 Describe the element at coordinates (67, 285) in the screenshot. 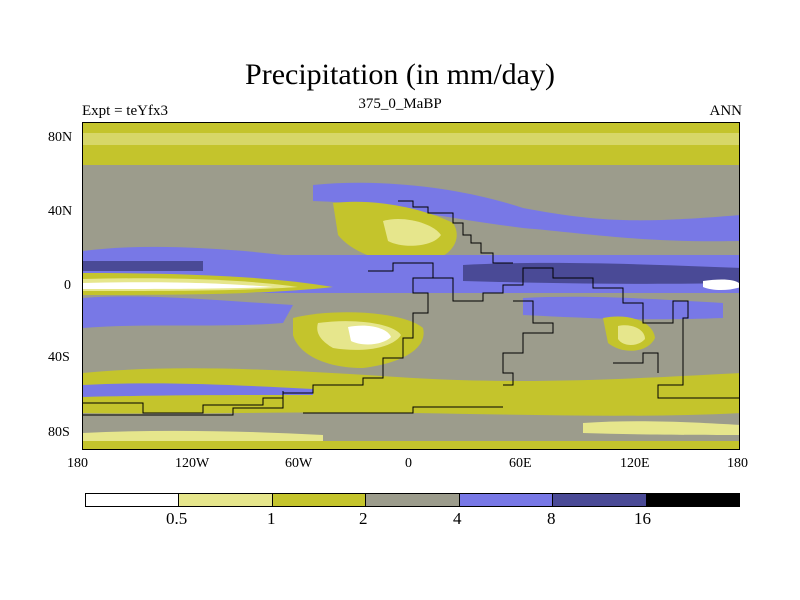

I see `y-tick-label: 0` at that location.